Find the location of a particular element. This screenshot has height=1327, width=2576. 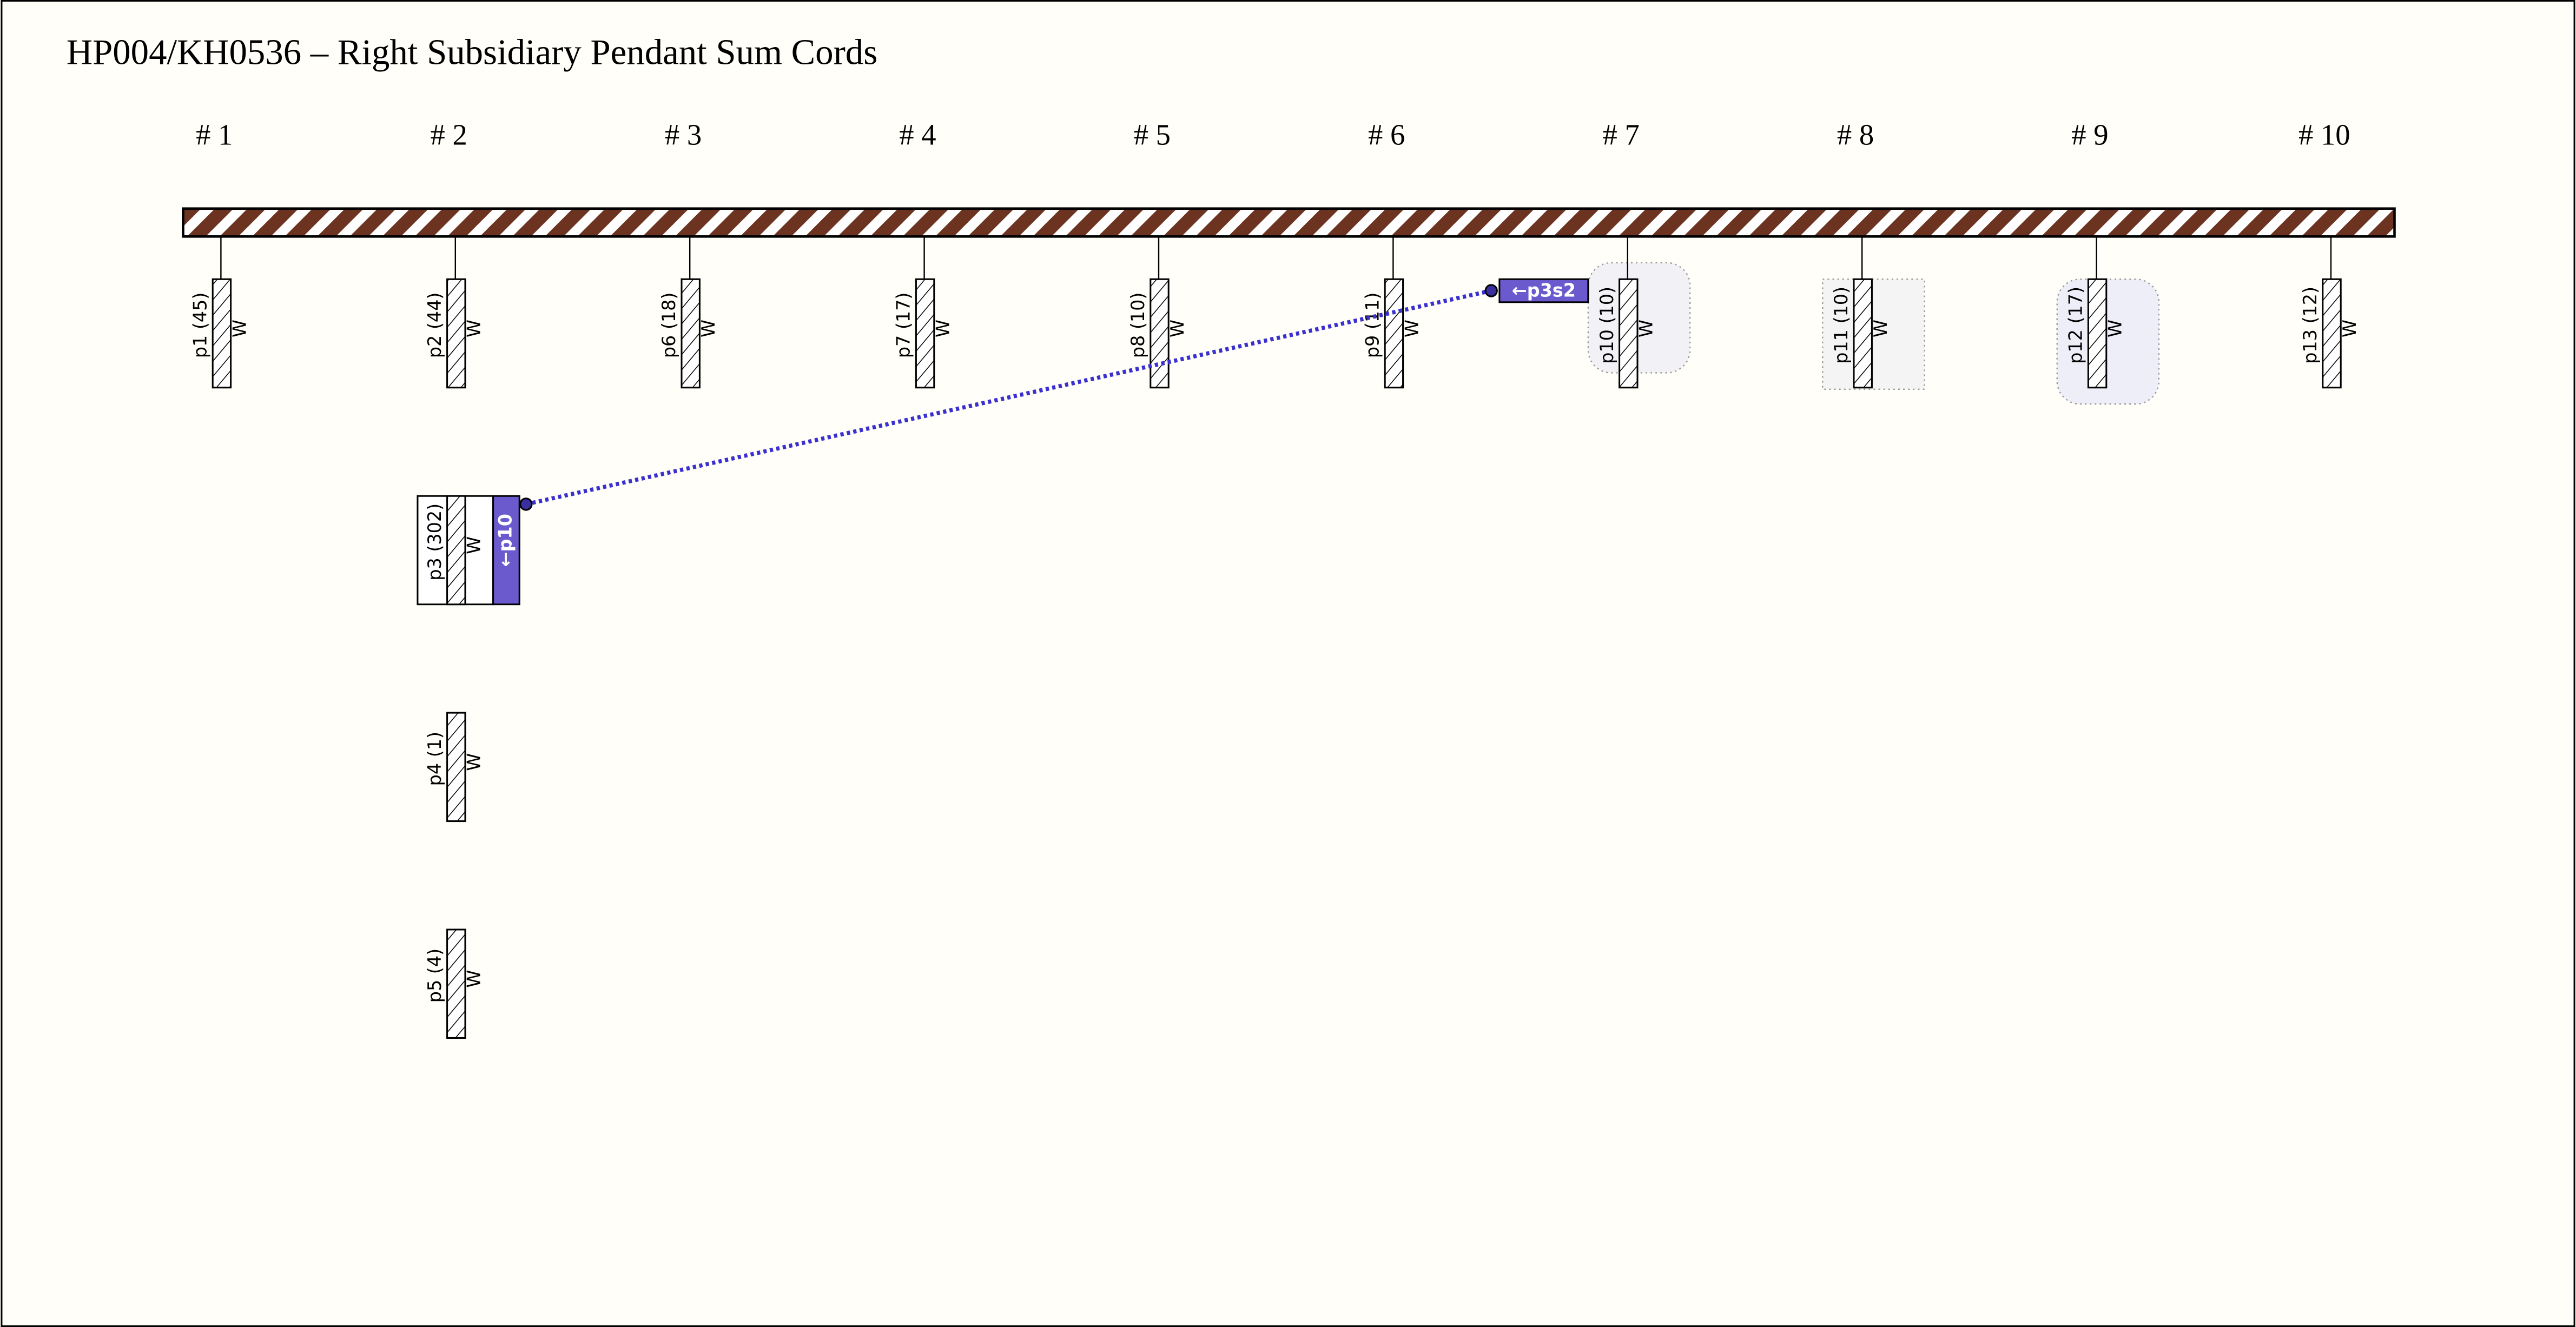

column-label: # 5 is located at coordinates (1152, 134).